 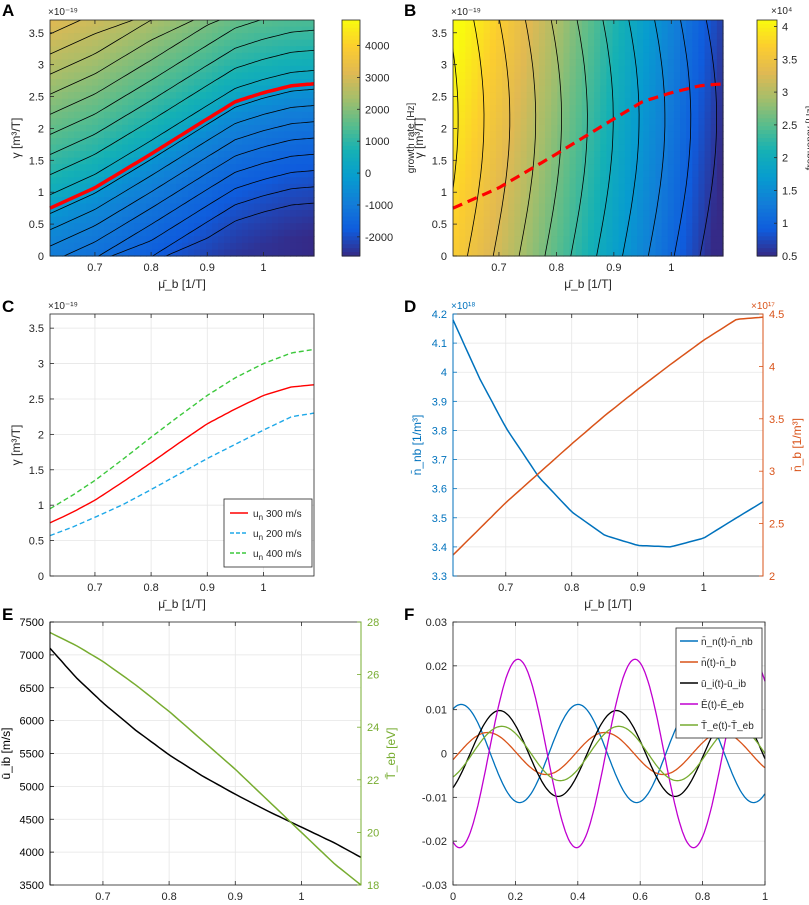 I want to click on contour-line, so click(x=182, y=168).